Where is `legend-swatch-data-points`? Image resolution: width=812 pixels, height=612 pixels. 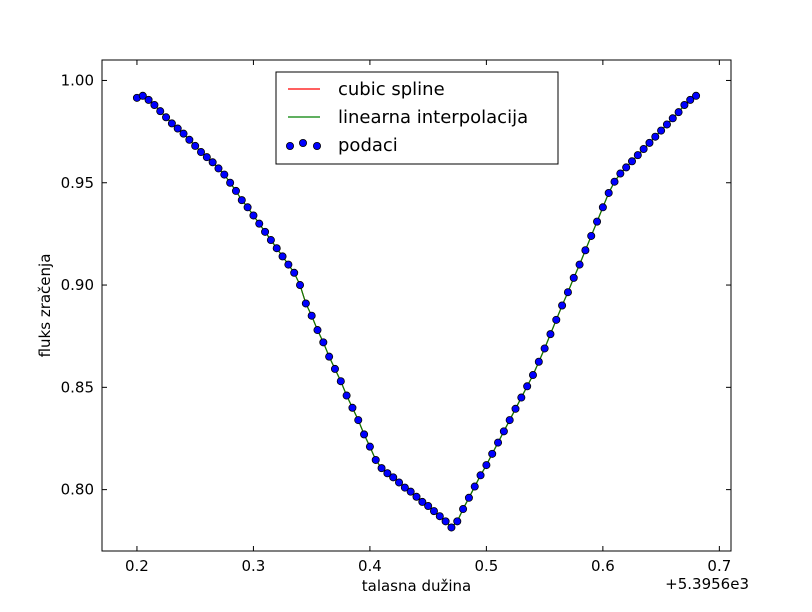 legend-swatch-data-points is located at coordinates (303, 144).